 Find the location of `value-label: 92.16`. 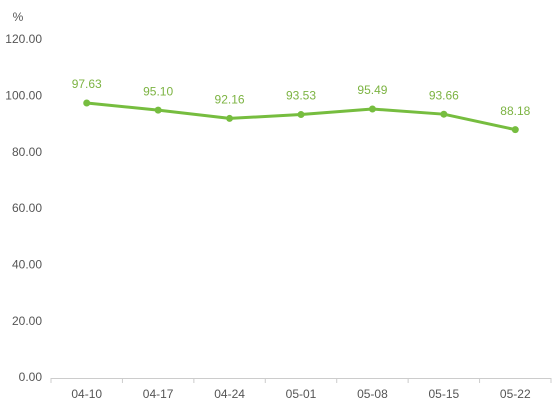

value-label: 92.16 is located at coordinates (230, 100).